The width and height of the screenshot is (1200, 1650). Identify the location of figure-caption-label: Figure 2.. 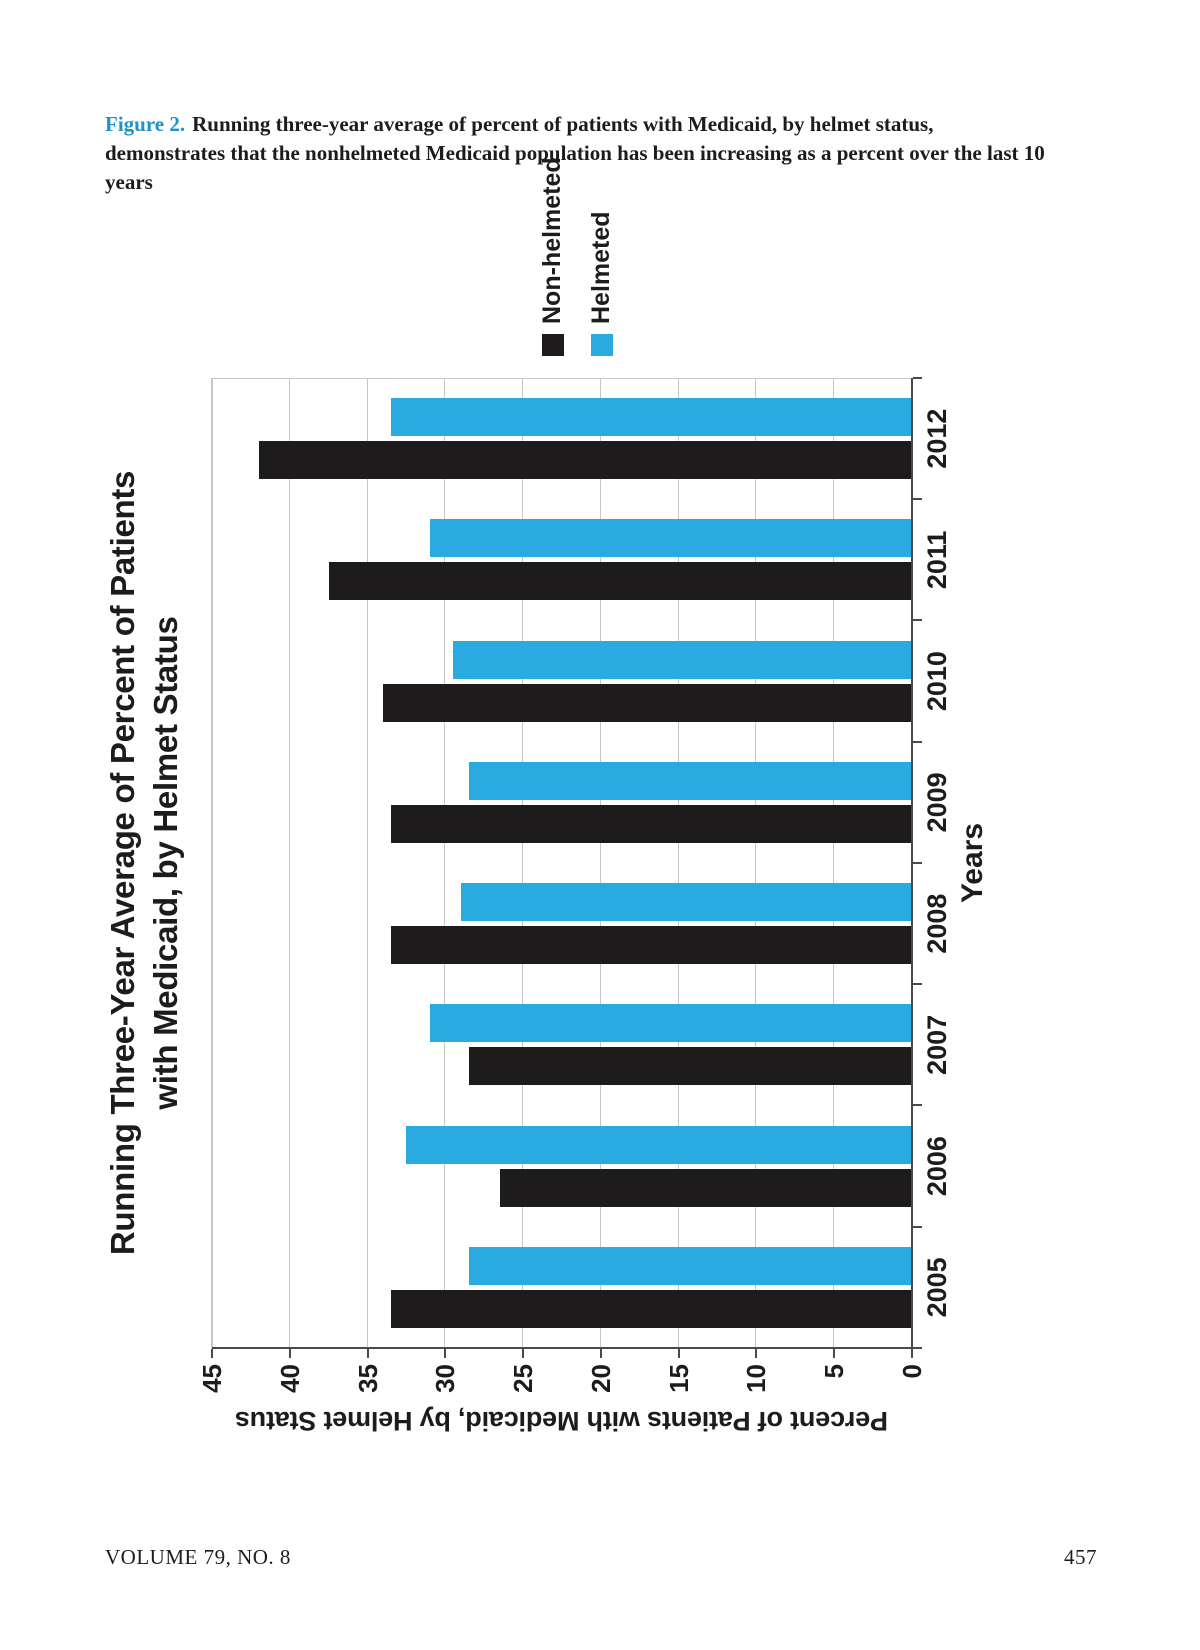
(145, 124).